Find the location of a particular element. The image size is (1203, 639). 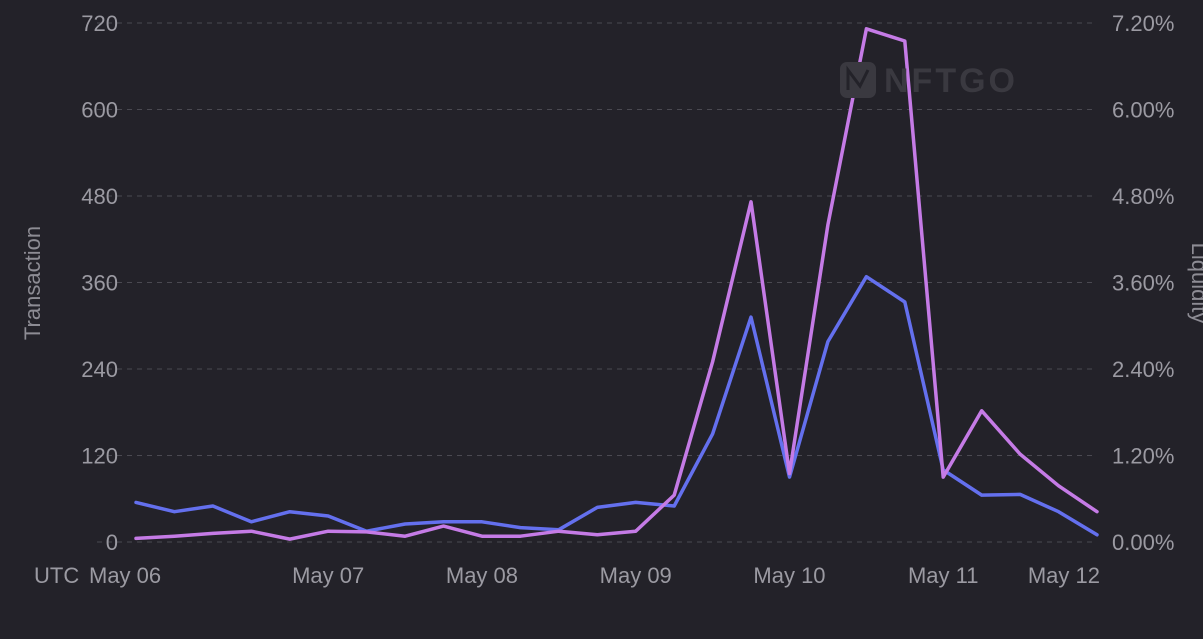

left-tick-label: 600 is located at coordinates (99, 110).